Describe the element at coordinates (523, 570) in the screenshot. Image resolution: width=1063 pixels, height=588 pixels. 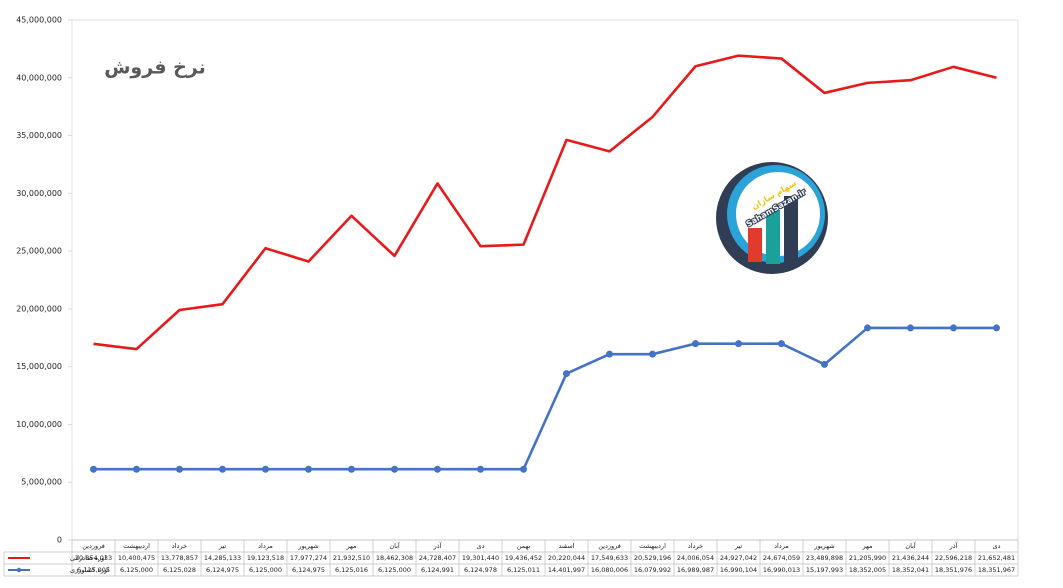
I see `table-value: 6,125,011` at that location.